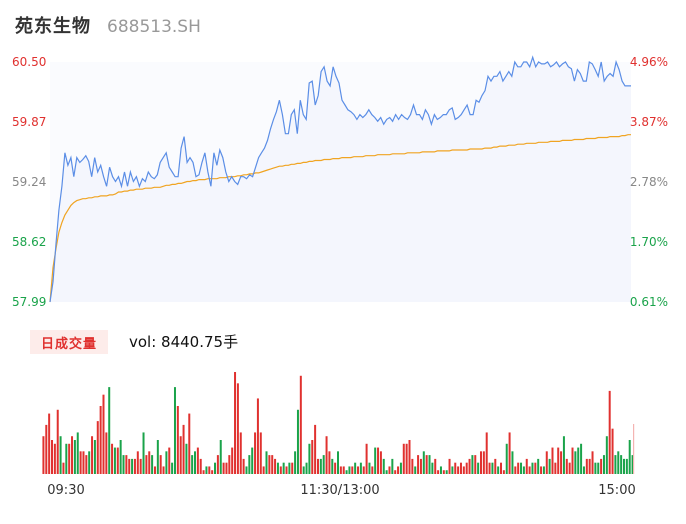  What do you see at coordinates (29, 182) in the screenshot?
I see `y-left-tick-label: 59.24` at bounding box center [29, 182].